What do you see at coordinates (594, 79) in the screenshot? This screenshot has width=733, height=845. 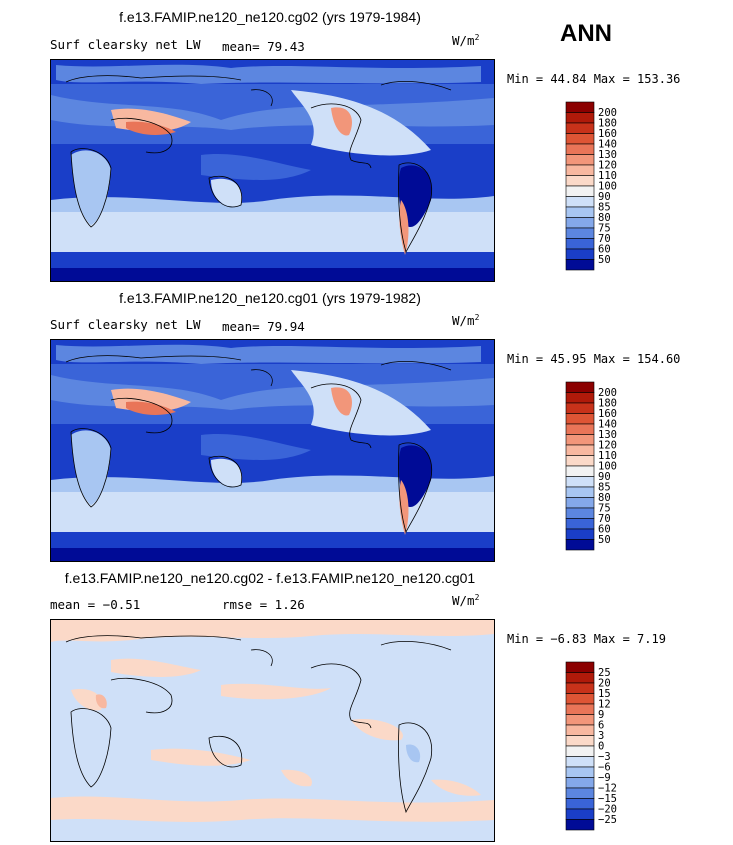 I see `panel1-min-max: Min = 44.84 Max = 153.36` at bounding box center [594, 79].